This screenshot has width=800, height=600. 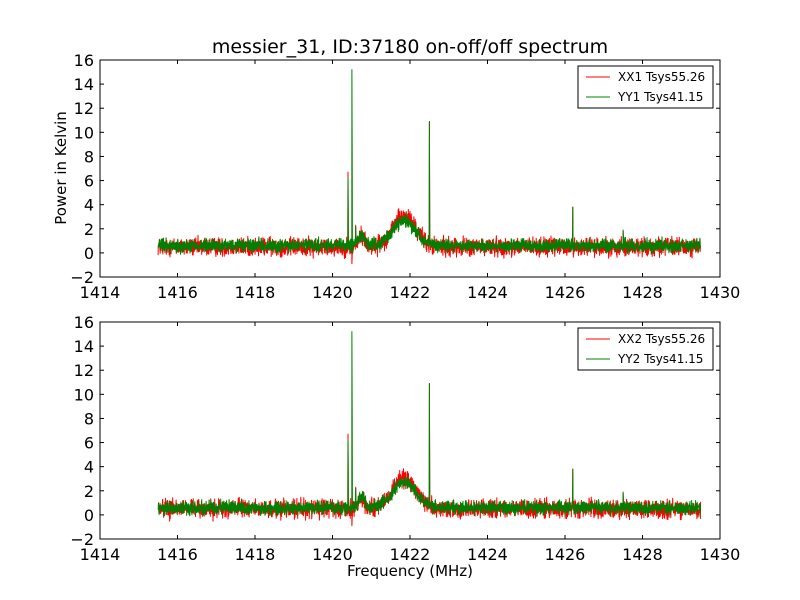 I want to click on legend-label: XX1 Tsys55.26, so click(x=661, y=77).